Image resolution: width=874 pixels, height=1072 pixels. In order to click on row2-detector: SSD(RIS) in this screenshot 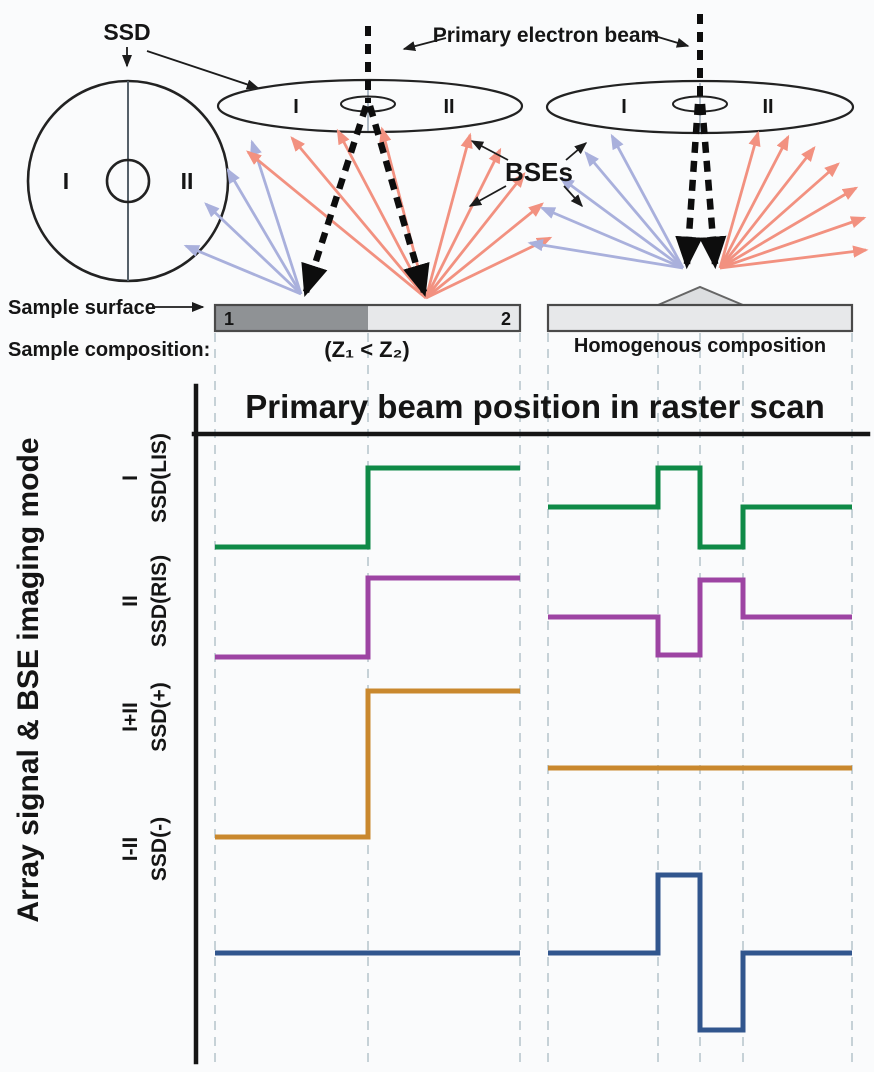, I will do `click(159, 601)`.